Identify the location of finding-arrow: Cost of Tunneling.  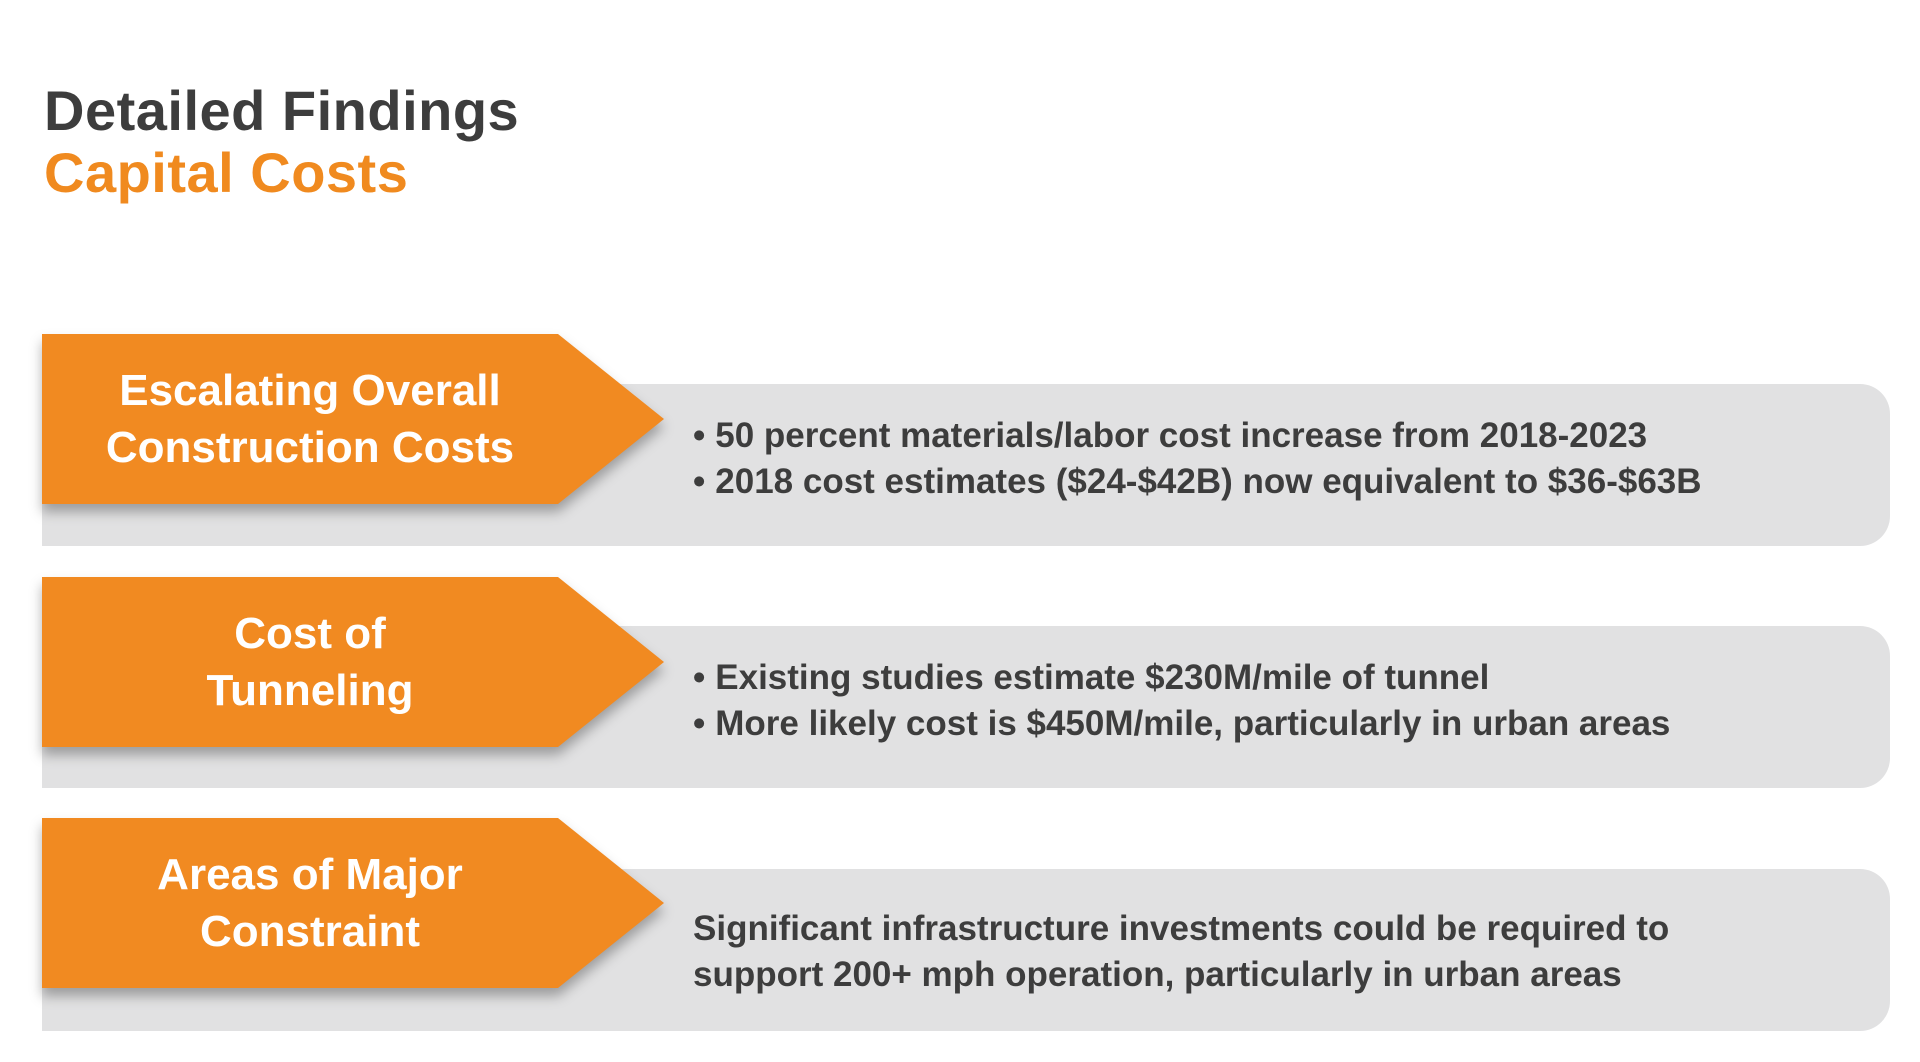
(340, 672).